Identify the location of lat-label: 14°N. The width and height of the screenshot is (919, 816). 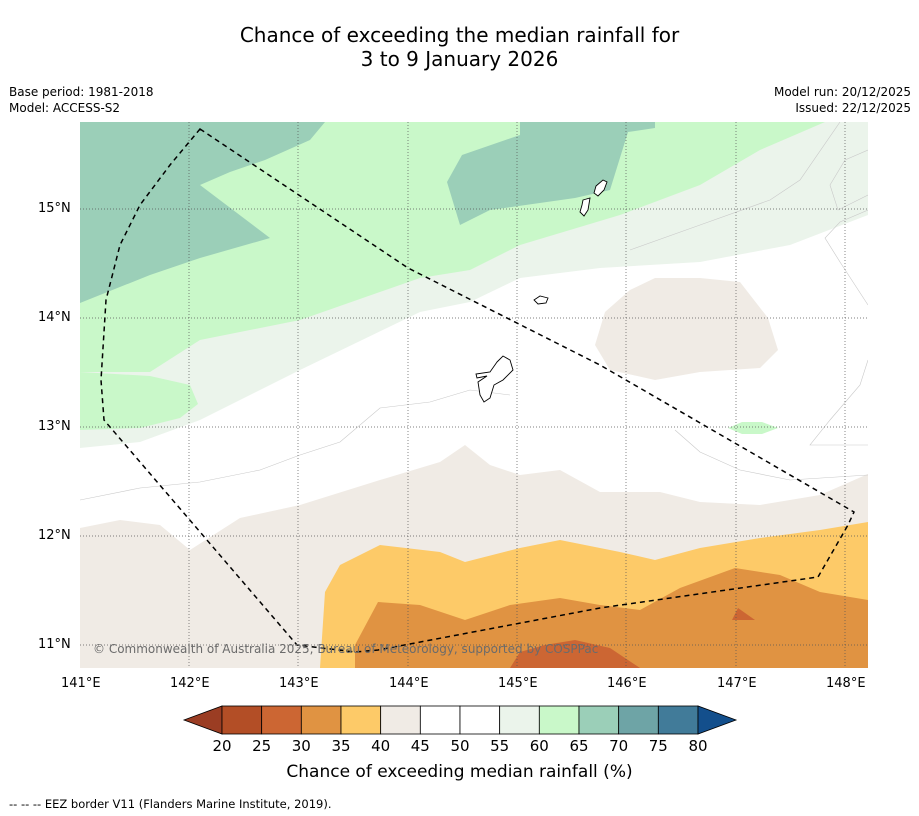
(54, 317).